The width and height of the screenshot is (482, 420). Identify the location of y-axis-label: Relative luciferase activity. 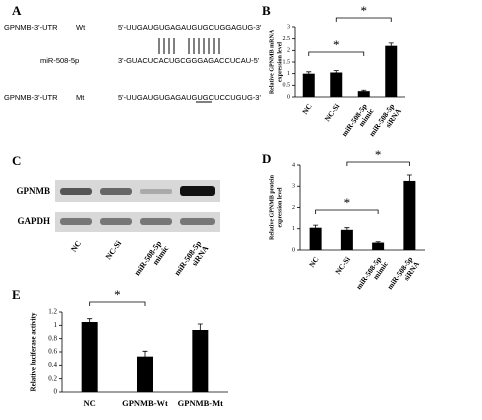
(34, 351).